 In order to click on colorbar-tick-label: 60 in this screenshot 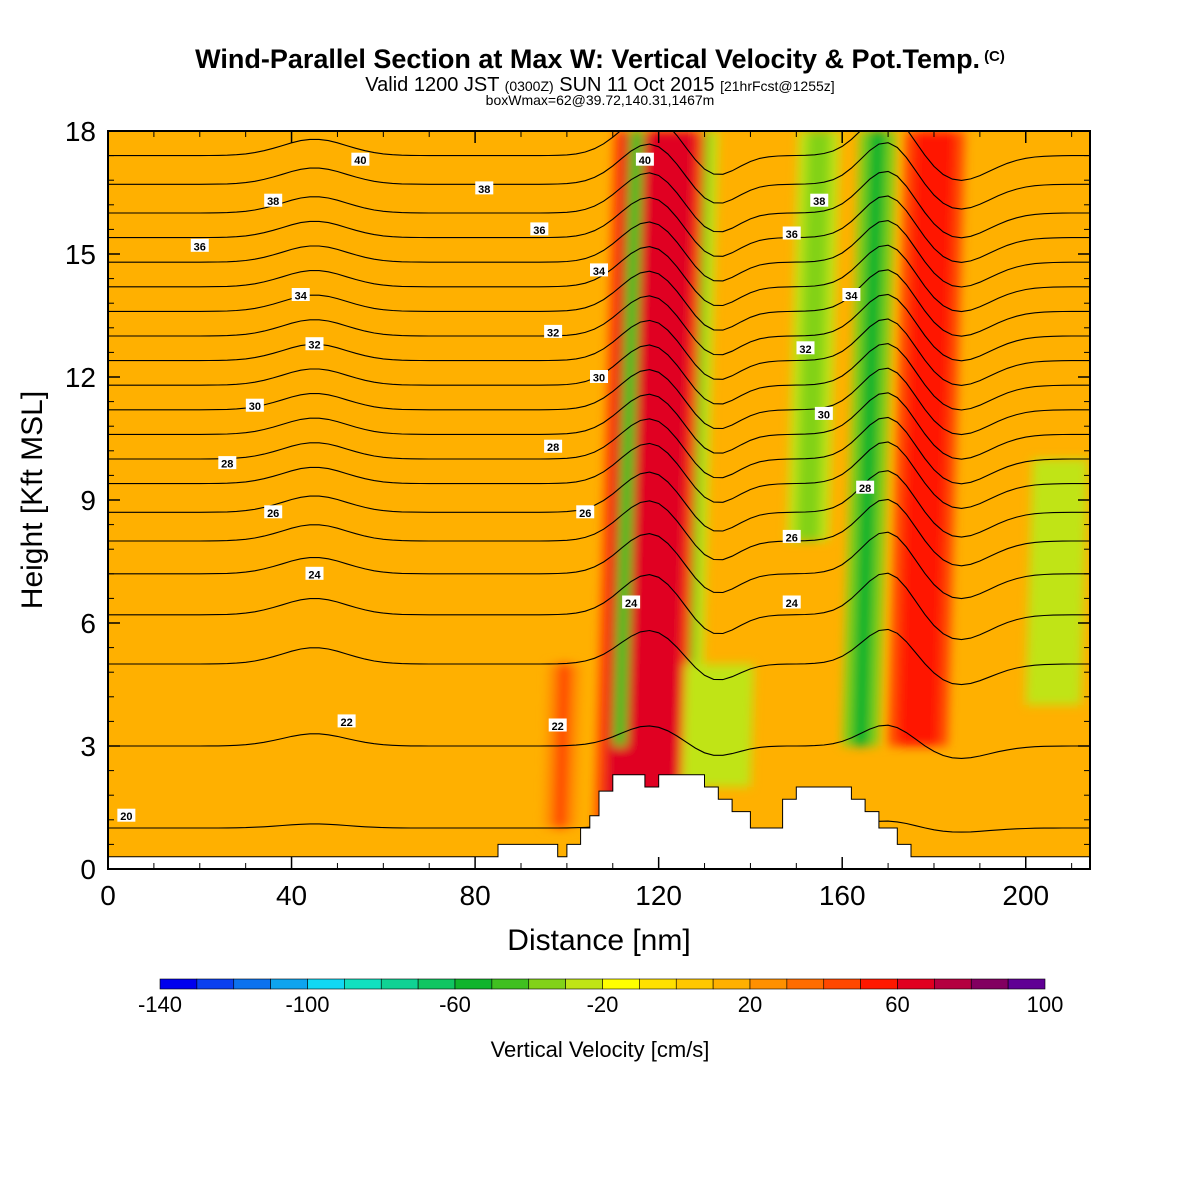, I will do `click(897, 1004)`.